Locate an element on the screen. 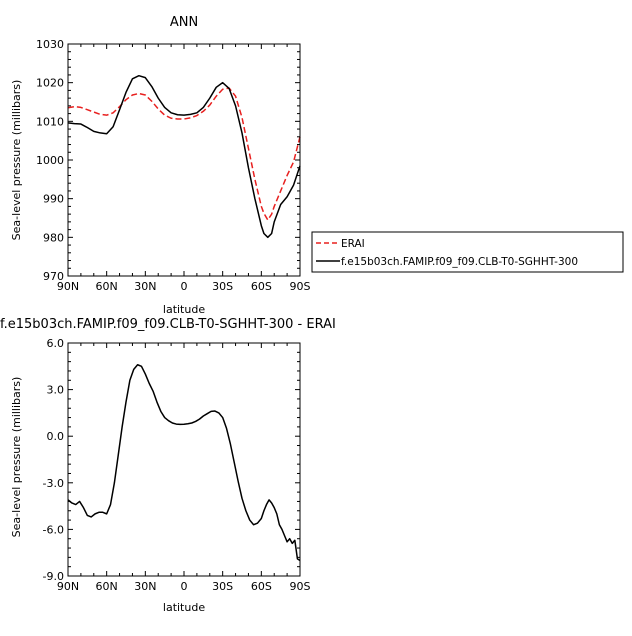  top-panel-x-axis-label: latitude is located at coordinates (184, 309).